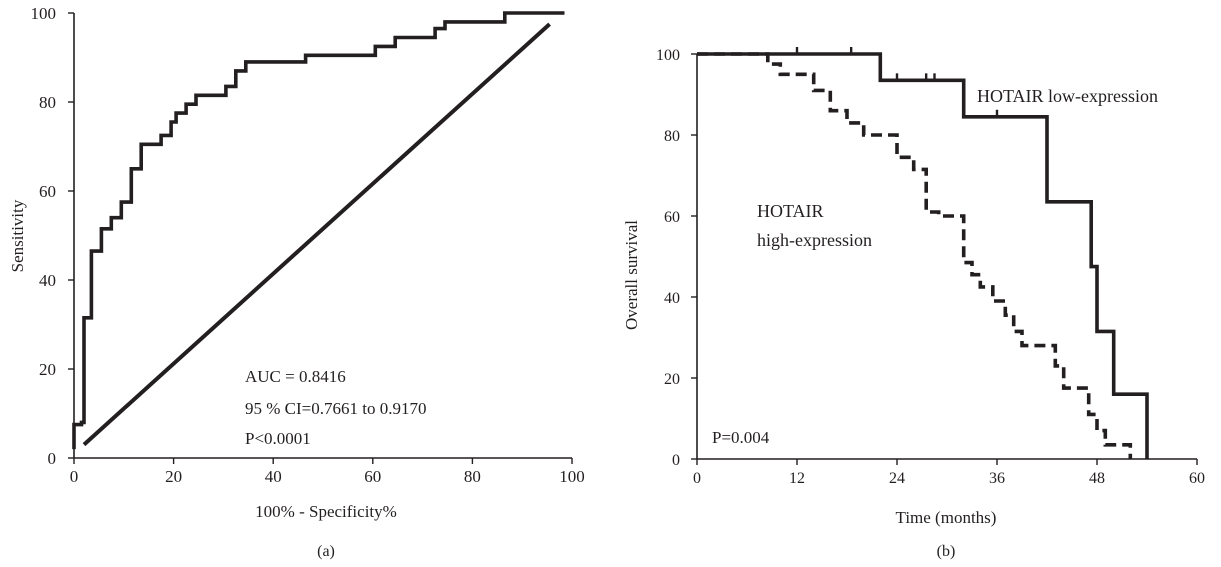  I want to click on panel-b-series-label-high-1: HOTAIR, so click(790, 211).